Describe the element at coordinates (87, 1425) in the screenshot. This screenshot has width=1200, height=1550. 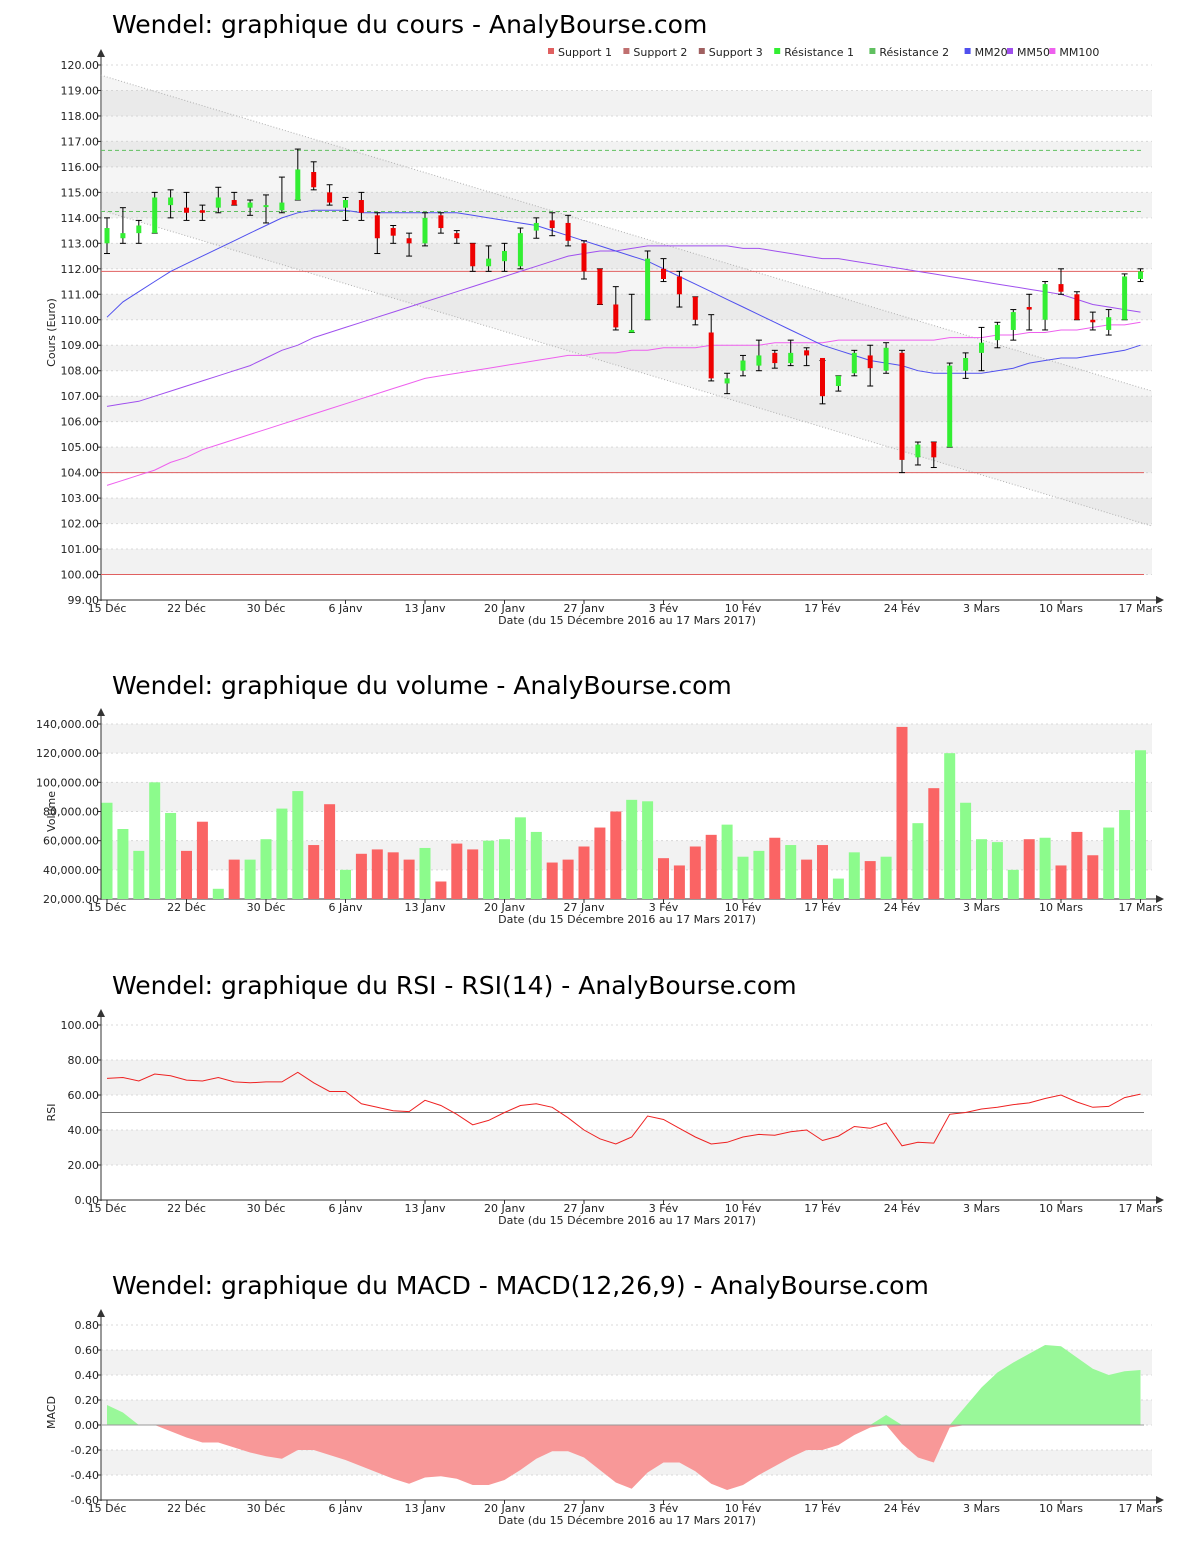
I see `macd-ytick-label: 0.00` at that location.